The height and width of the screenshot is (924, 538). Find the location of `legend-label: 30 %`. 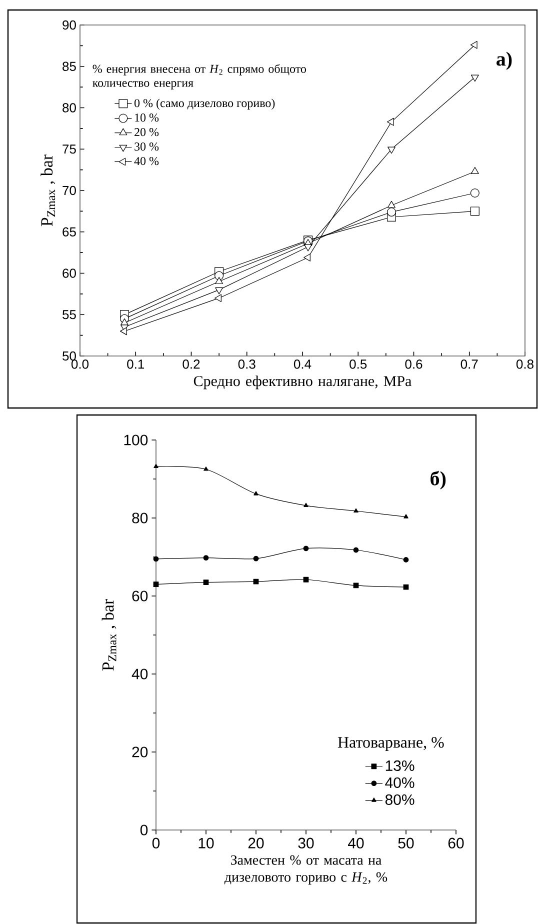

legend-label: 30 % is located at coordinates (146, 146).